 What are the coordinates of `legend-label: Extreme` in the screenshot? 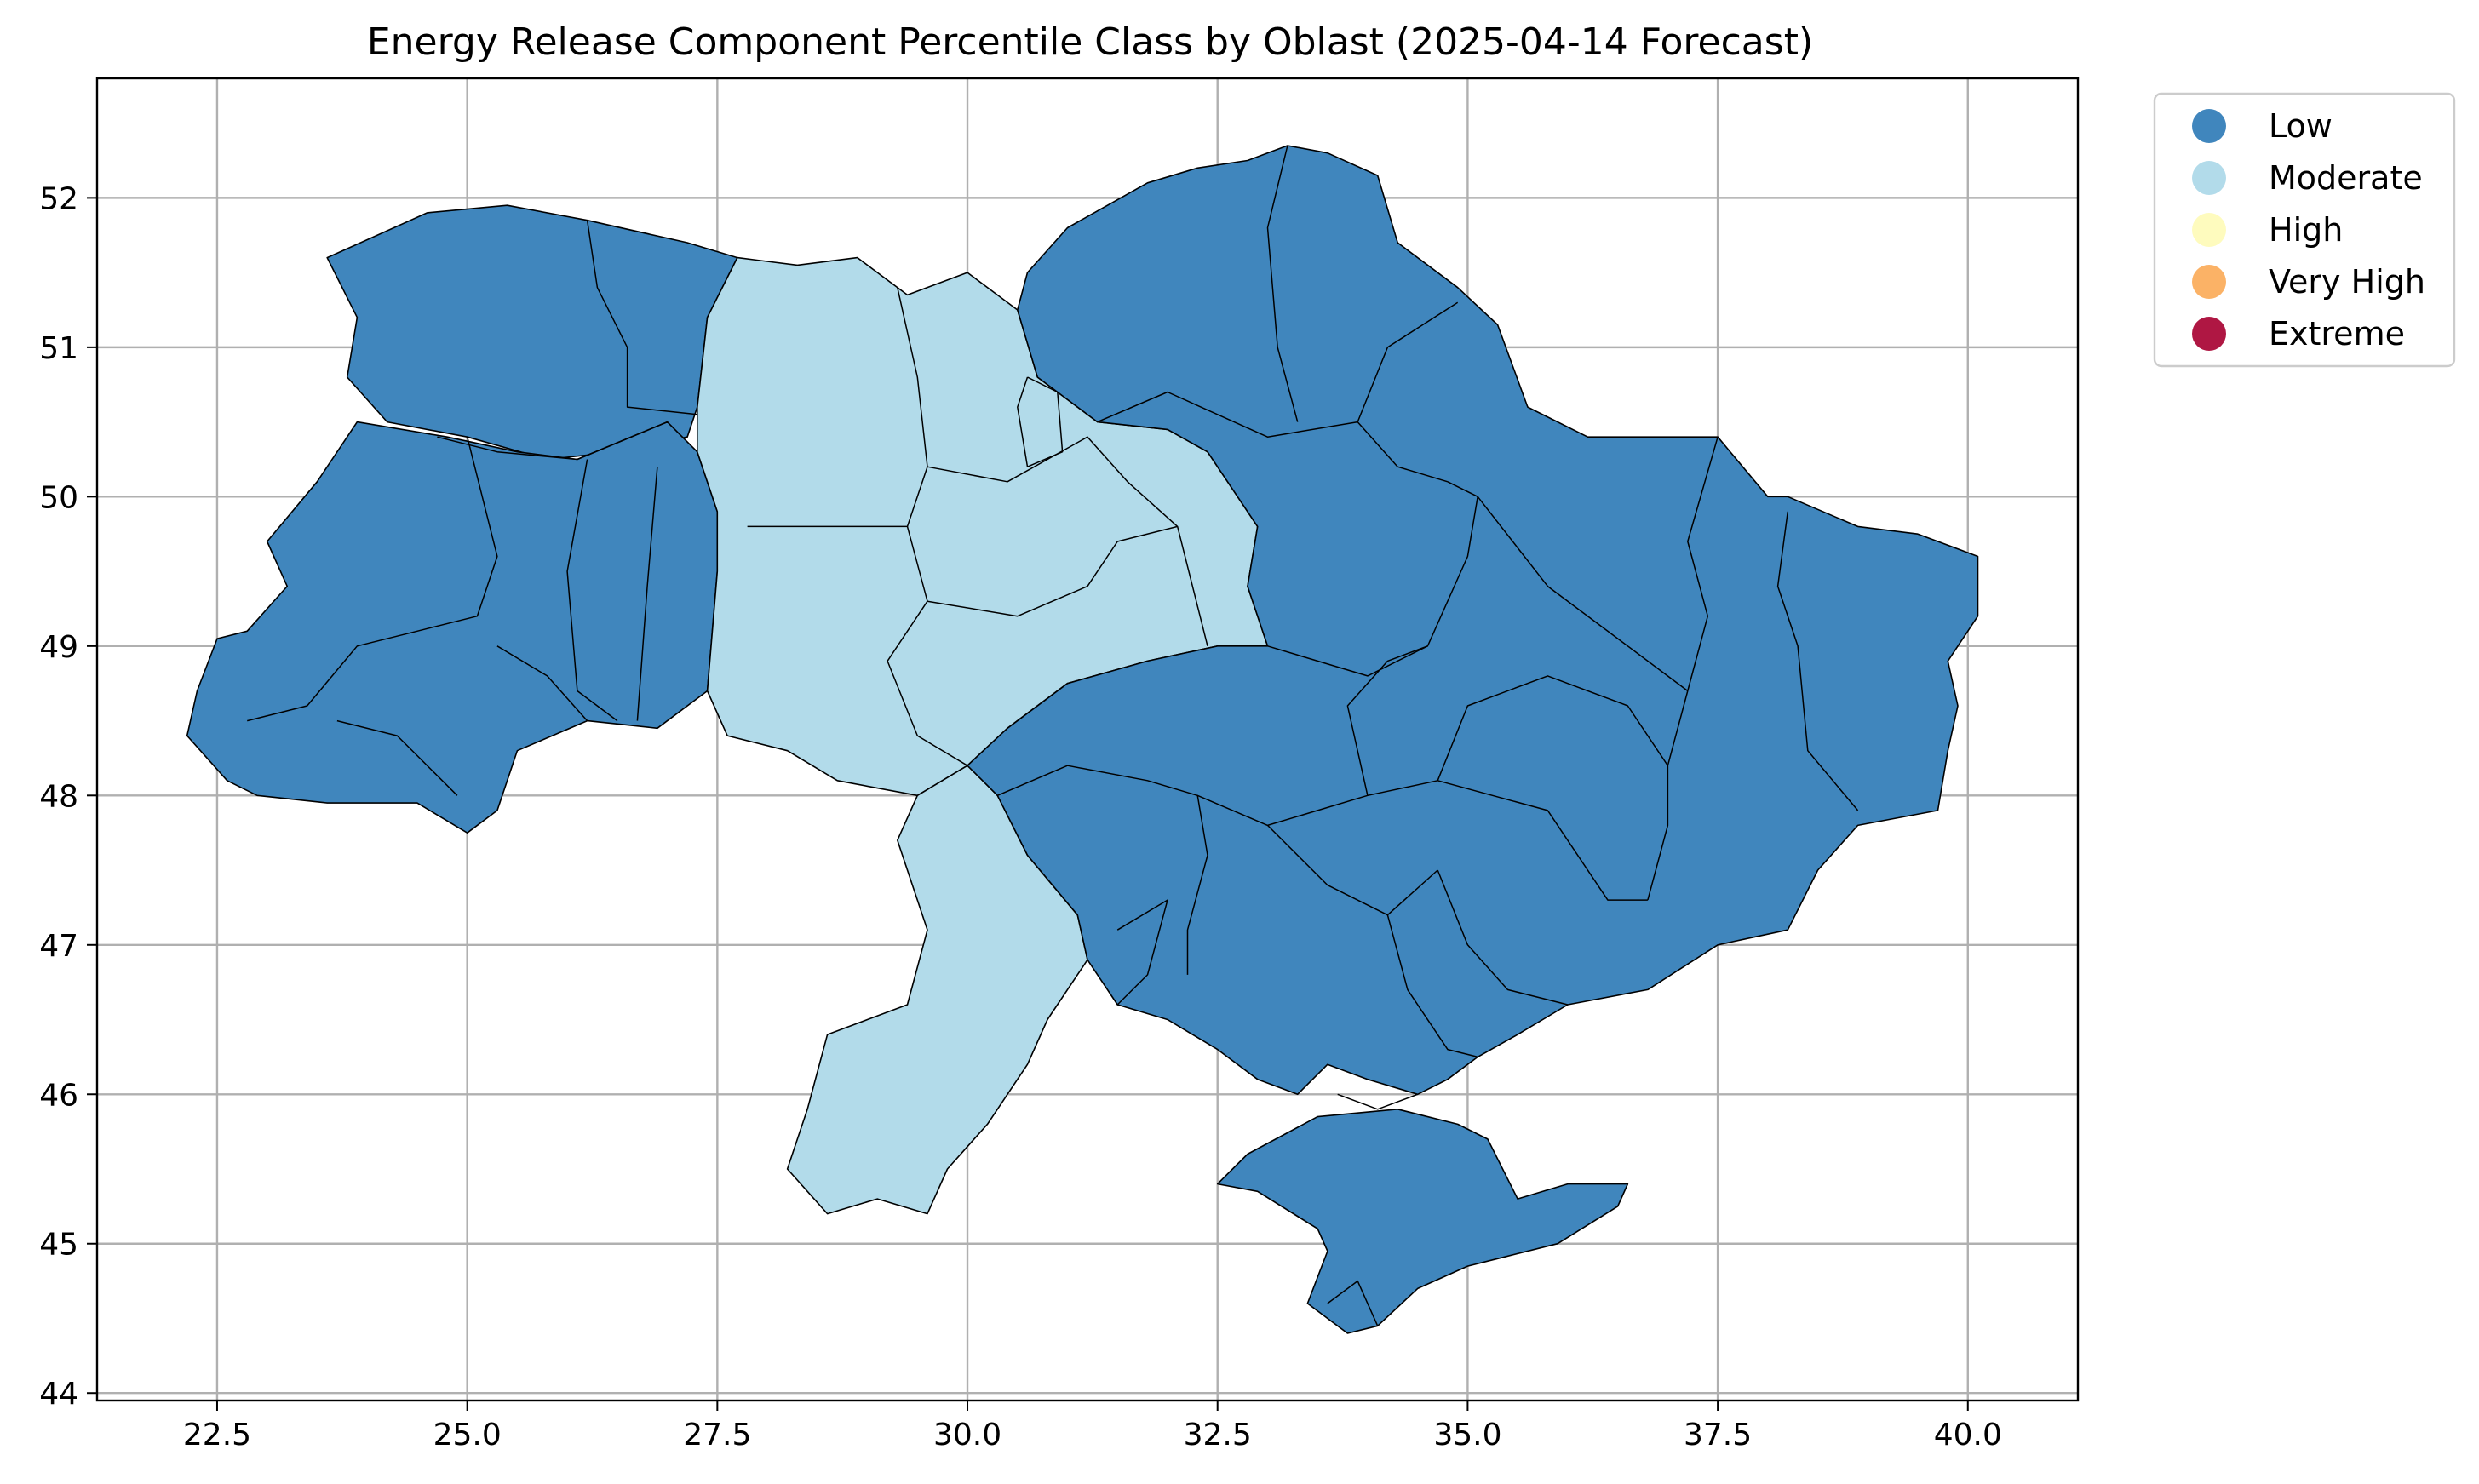 It's located at (2337, 333).